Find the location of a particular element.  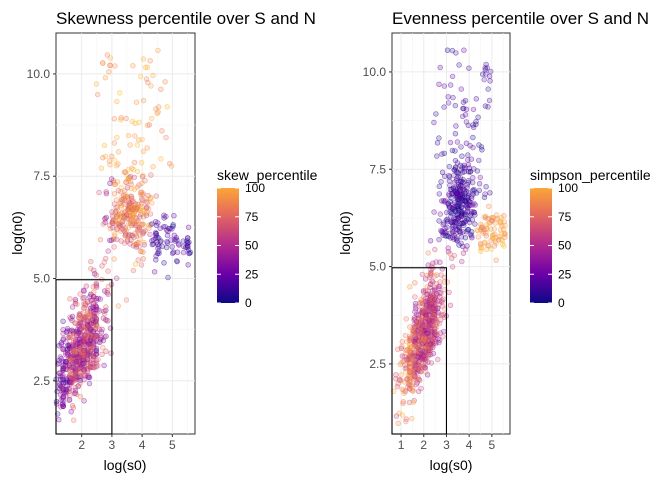

x-tick-label: 1 is located at coordinates (401, 445).